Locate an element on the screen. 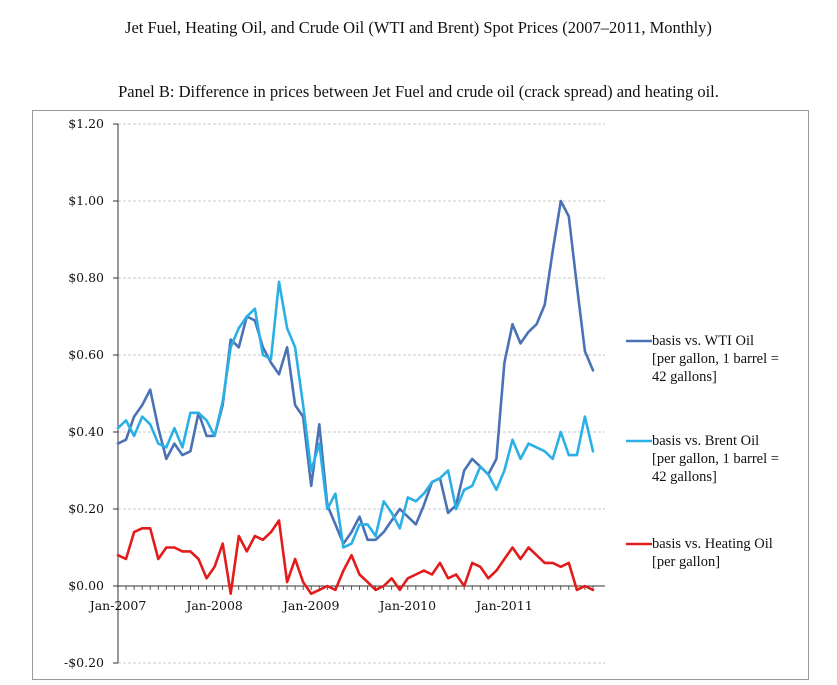  legend-label-heating: [per gallon] is located at coordinates (686, 562).